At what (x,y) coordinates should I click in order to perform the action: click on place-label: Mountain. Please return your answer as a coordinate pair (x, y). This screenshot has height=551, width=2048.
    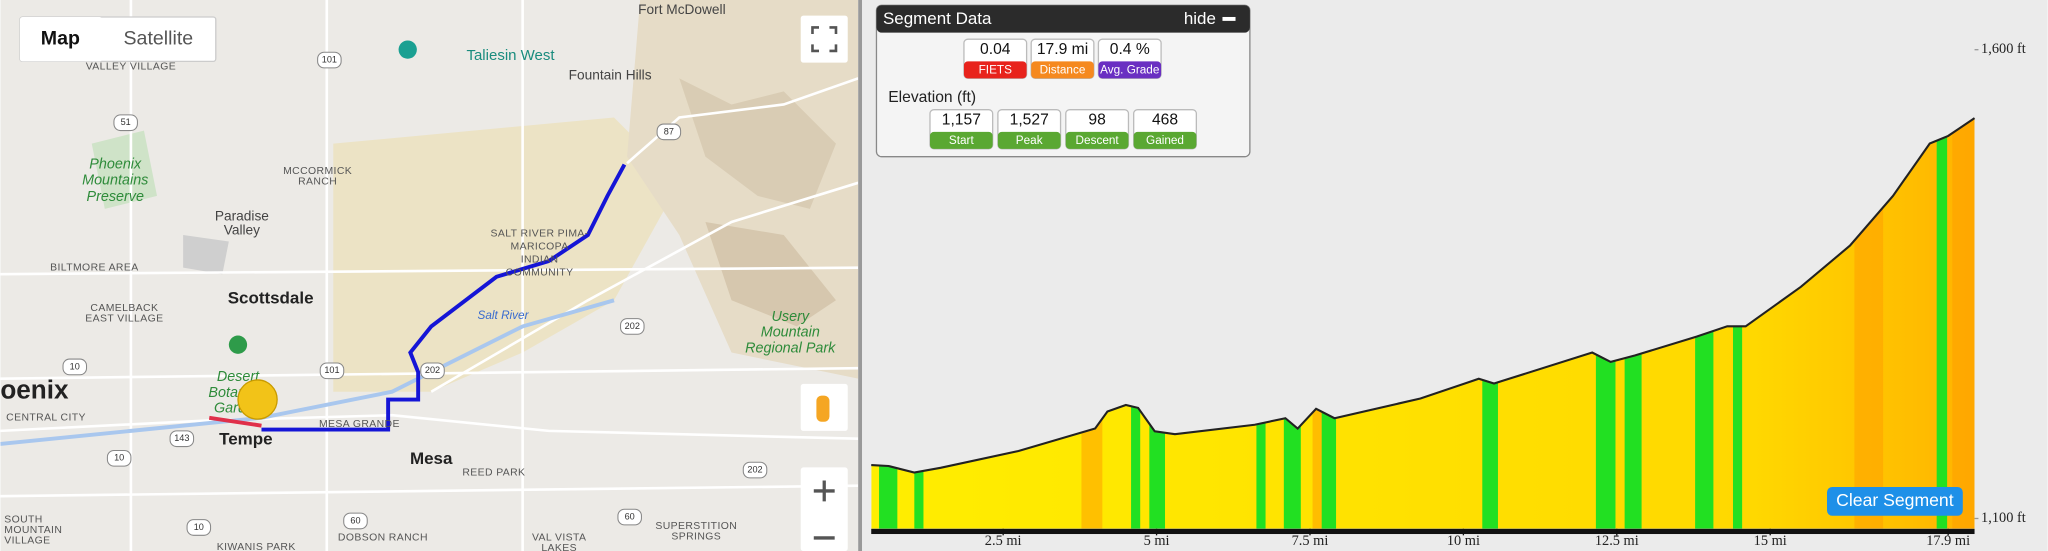
    Looking at the image, I should click on (790, 333).